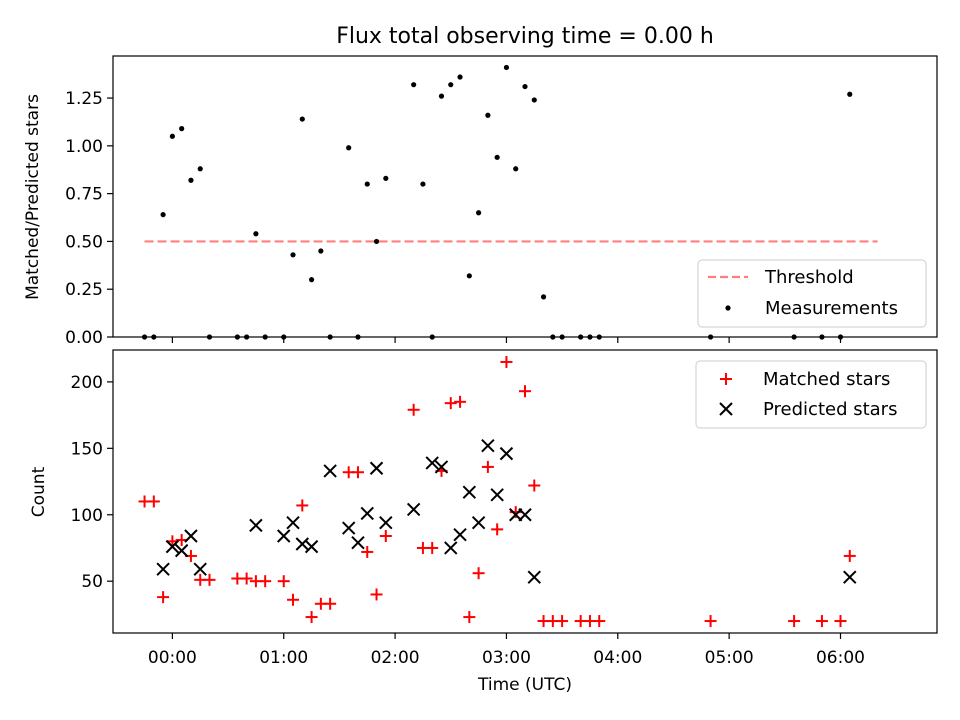  I want to click on x-tick-label: 05:00, so click(729, 658).